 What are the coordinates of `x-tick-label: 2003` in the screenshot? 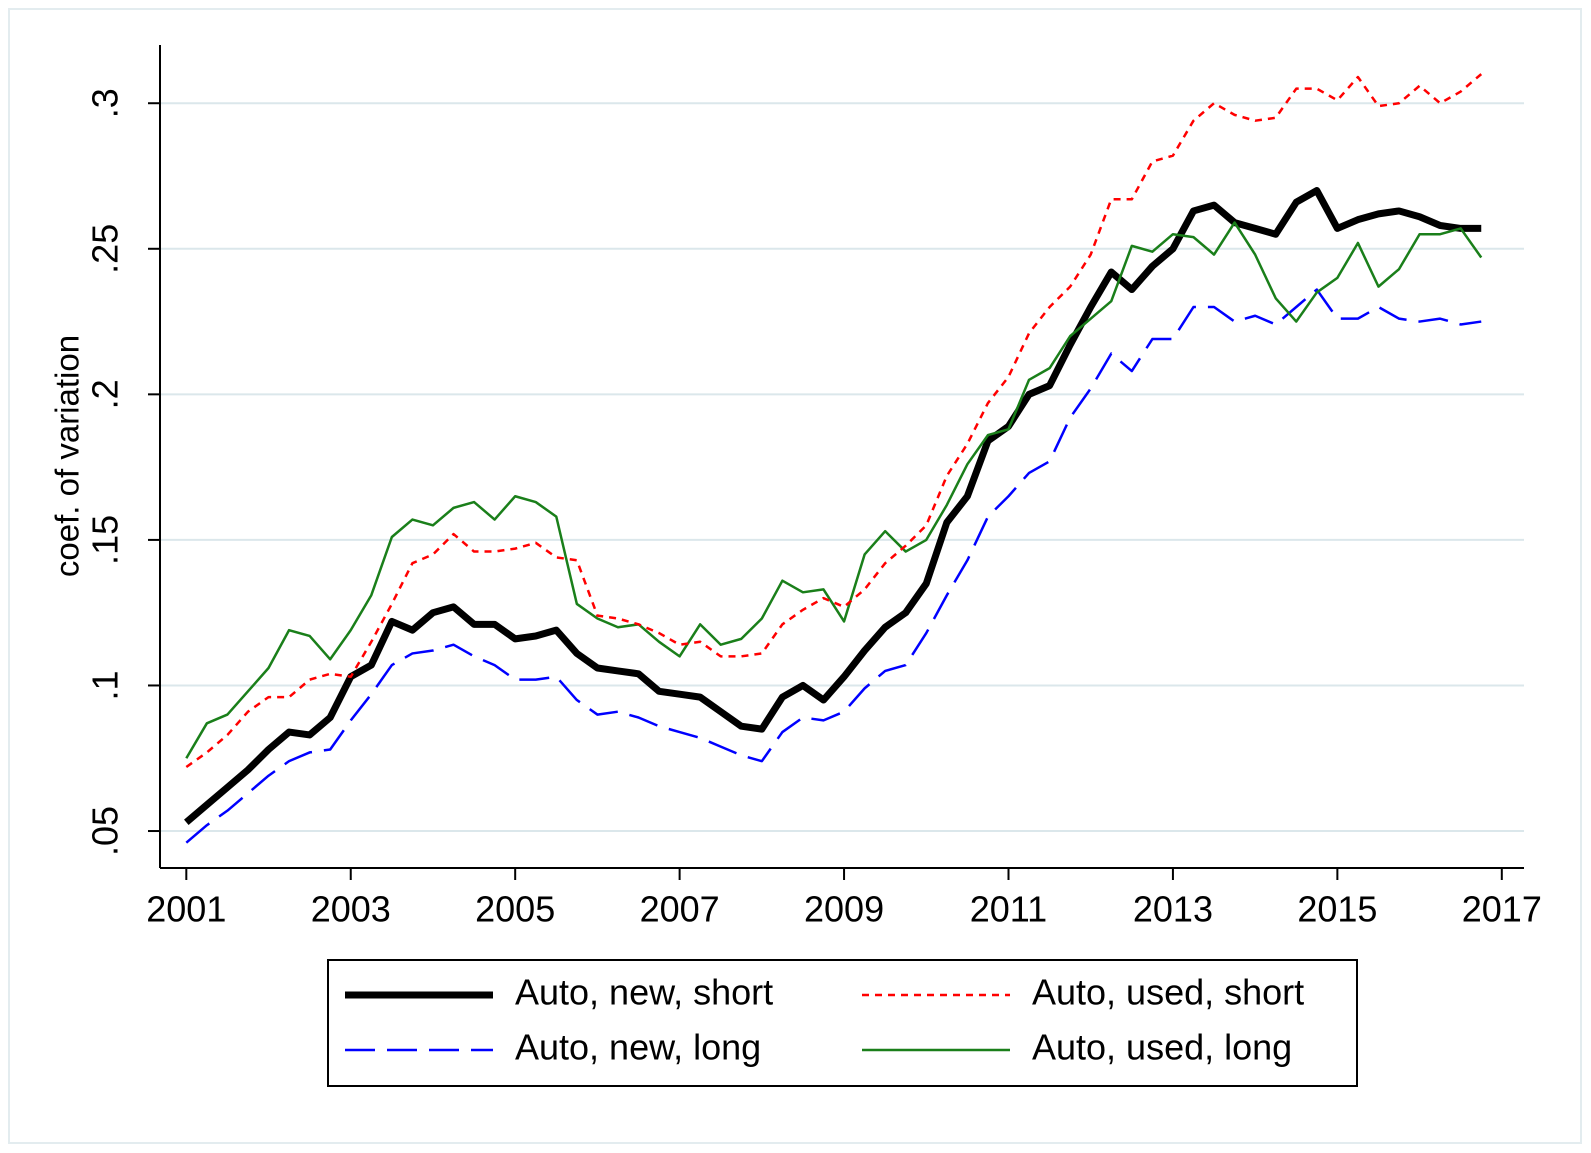 It's located at (351, 909).